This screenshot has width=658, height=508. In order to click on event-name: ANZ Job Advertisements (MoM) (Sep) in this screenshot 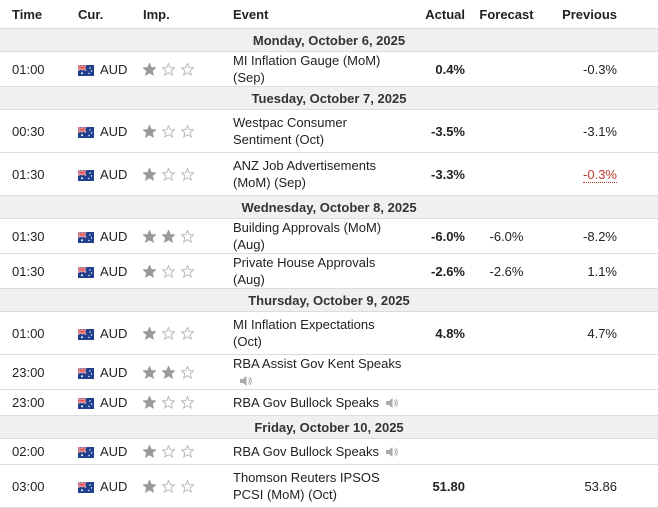, I will do `click(305, 174)`.